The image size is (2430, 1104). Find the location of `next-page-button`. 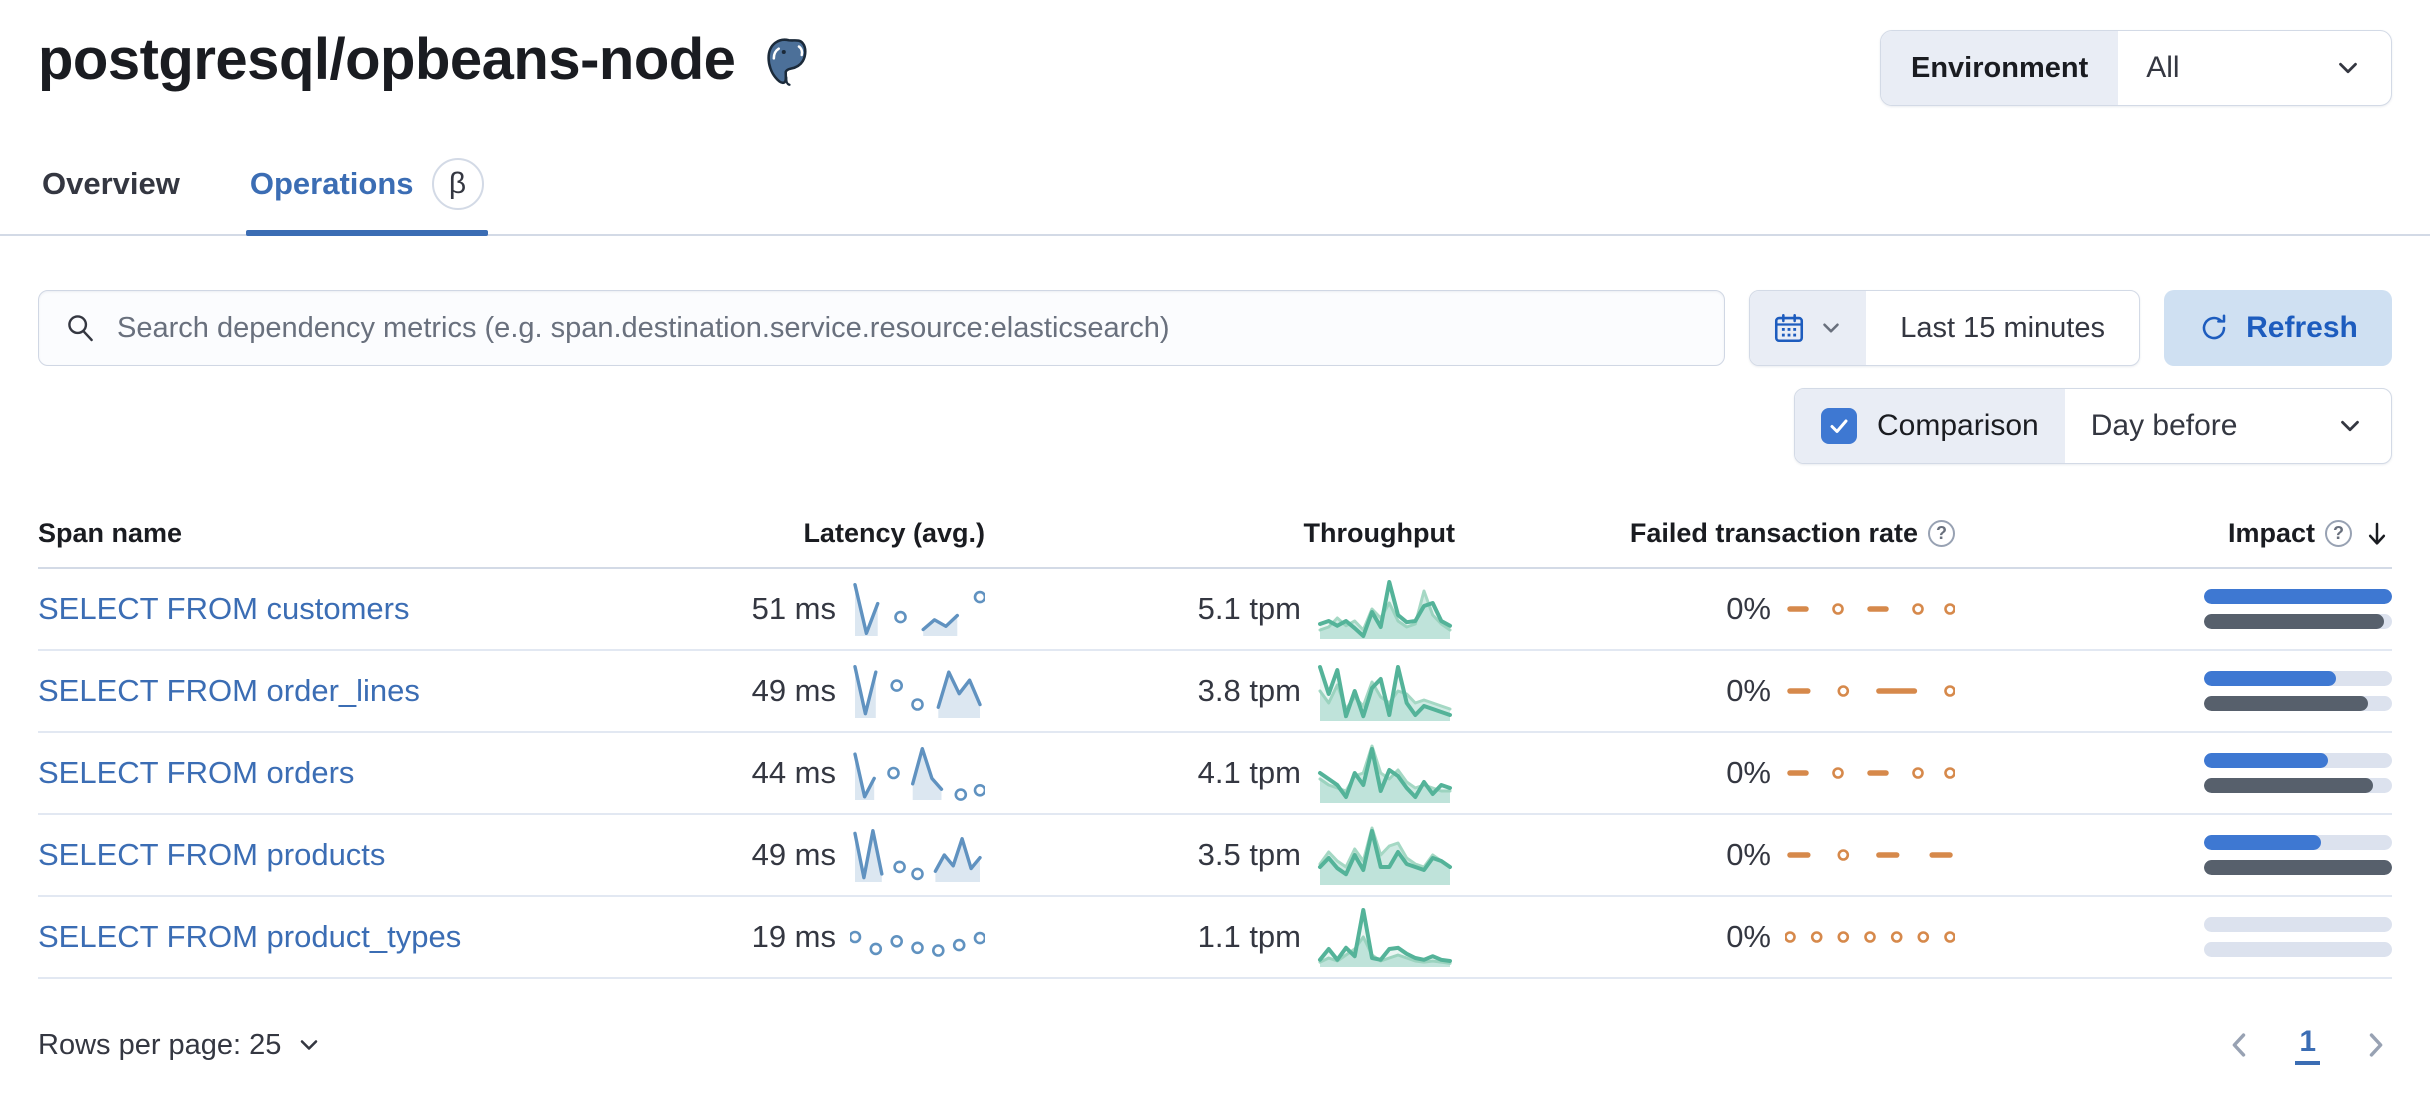

next-page-button is located at coordinates (2375, 1045).